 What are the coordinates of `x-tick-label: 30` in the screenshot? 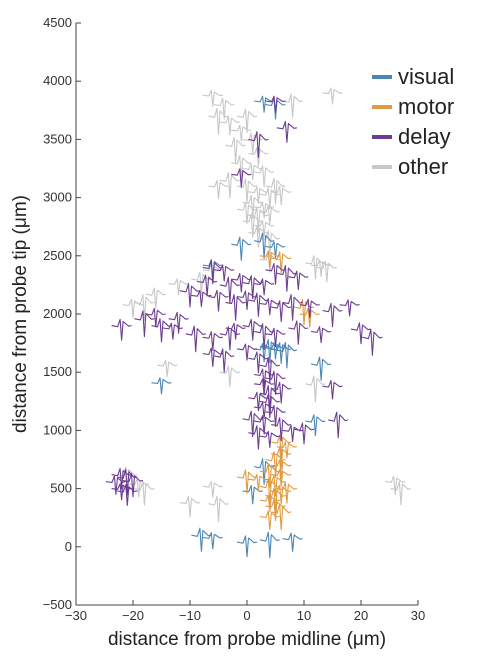 It's located at (418, 615).